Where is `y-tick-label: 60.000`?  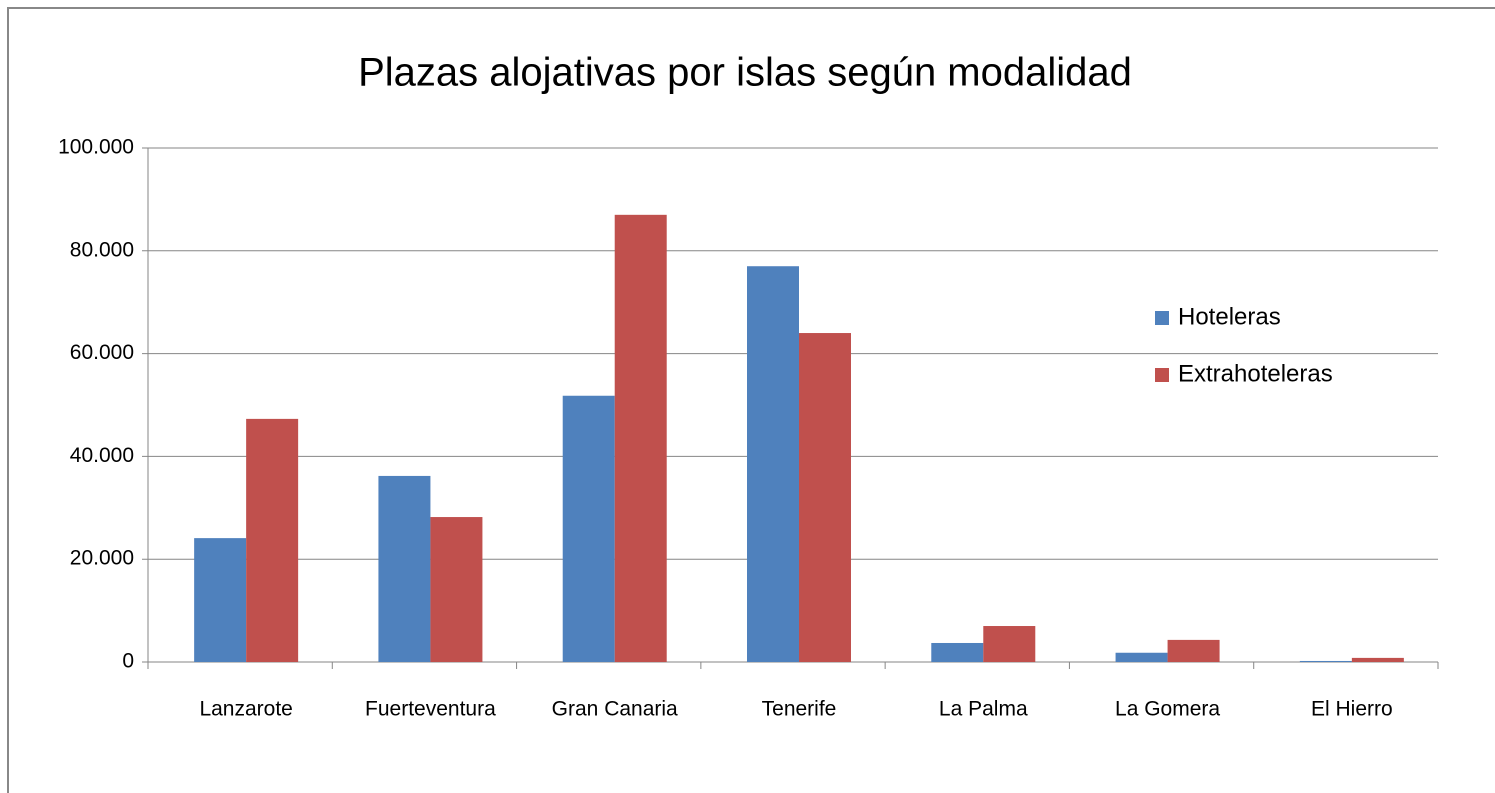
y-tick-label: 60.000 is located at coordinates (102, 352).